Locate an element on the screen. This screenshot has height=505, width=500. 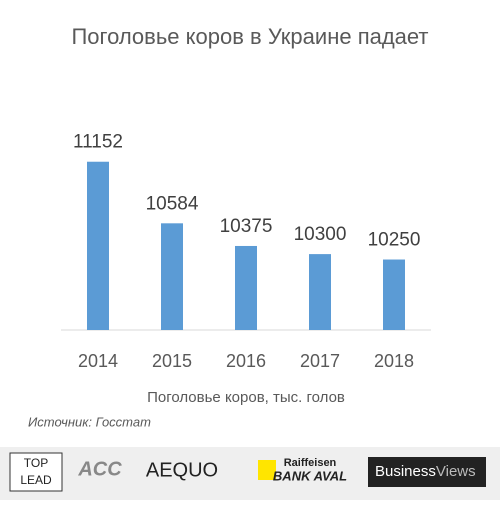
x-tick-label: 2014 is located at coordinates (98, 361).